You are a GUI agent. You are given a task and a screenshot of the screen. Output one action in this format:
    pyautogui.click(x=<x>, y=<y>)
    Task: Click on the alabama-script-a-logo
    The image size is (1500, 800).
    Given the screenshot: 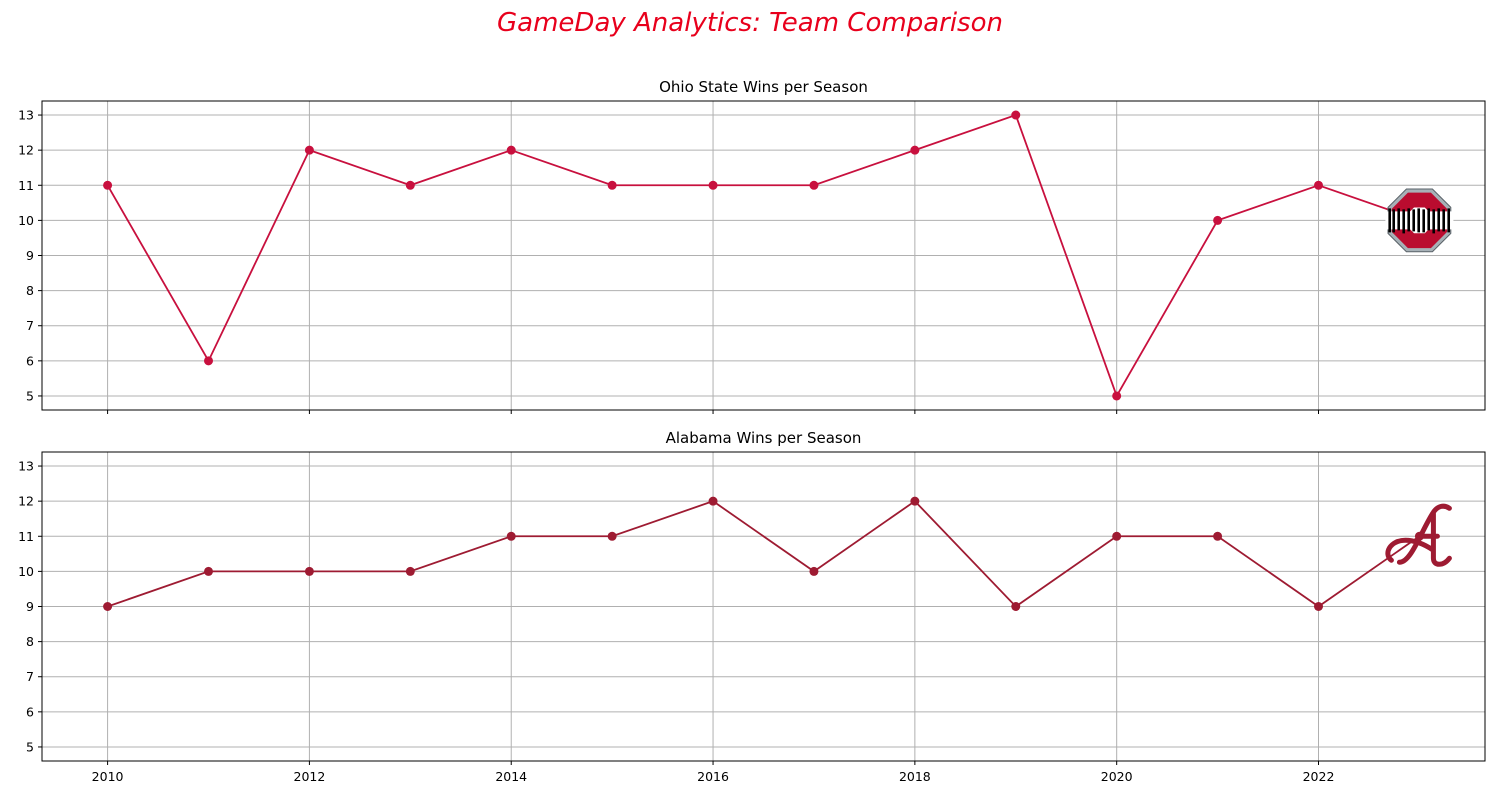 What is the action you would take?
    pyautogui.click(x=1418, y=535)
    